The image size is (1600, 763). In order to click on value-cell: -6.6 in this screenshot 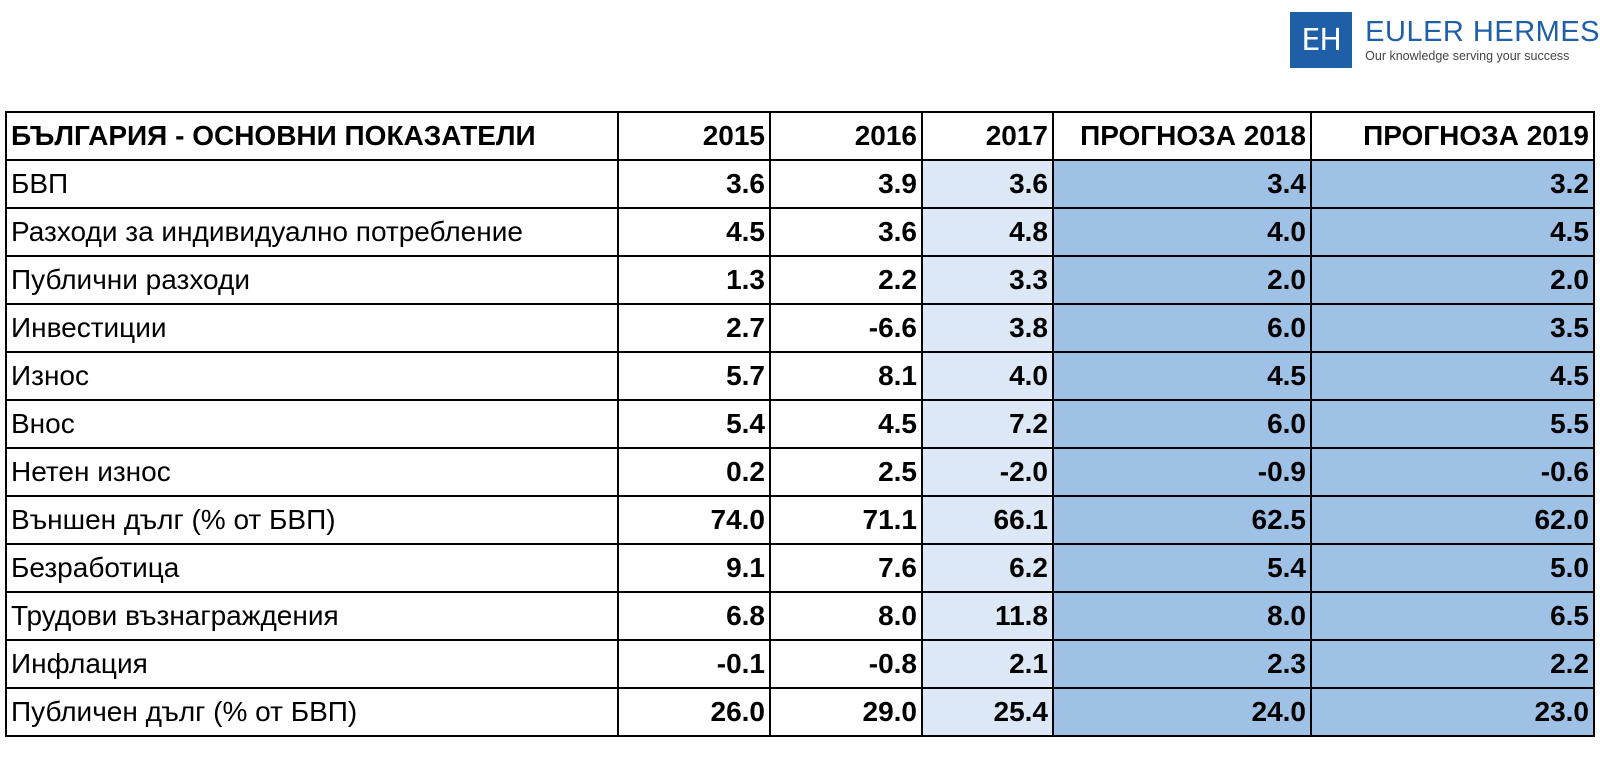, I will do `click(846, 328)`.